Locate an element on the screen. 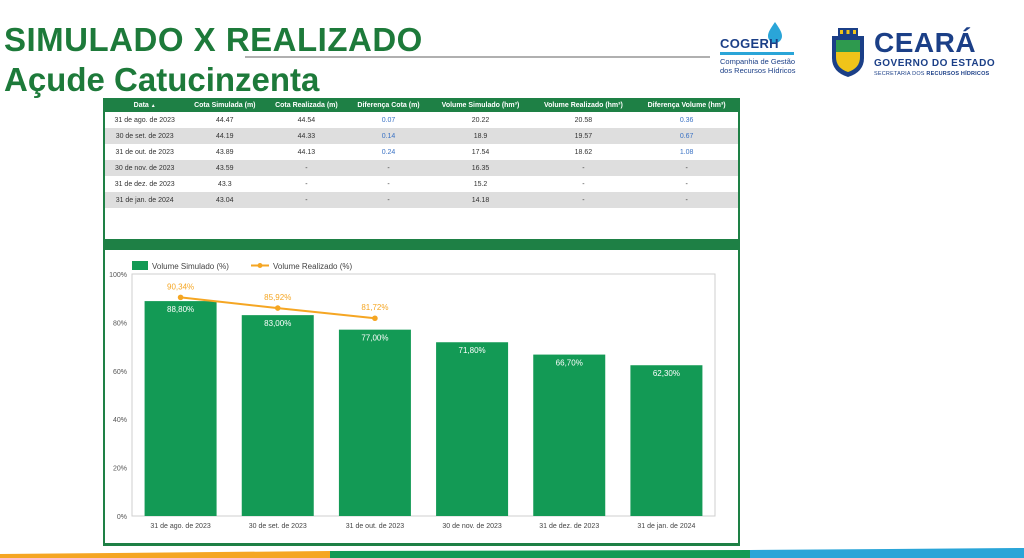 The image size is (1024, 558). bar-data-label: 83,00% is located at coordinates (277, 323).